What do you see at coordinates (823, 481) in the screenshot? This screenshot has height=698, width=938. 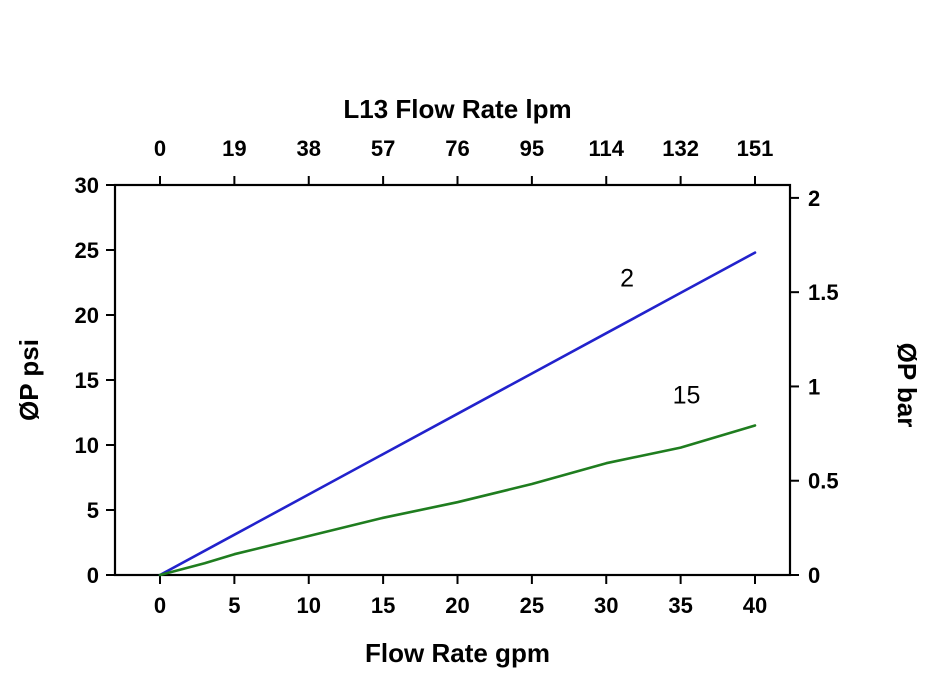 I see `right-tick-label: 0.5` at bounding box center [823, 481].